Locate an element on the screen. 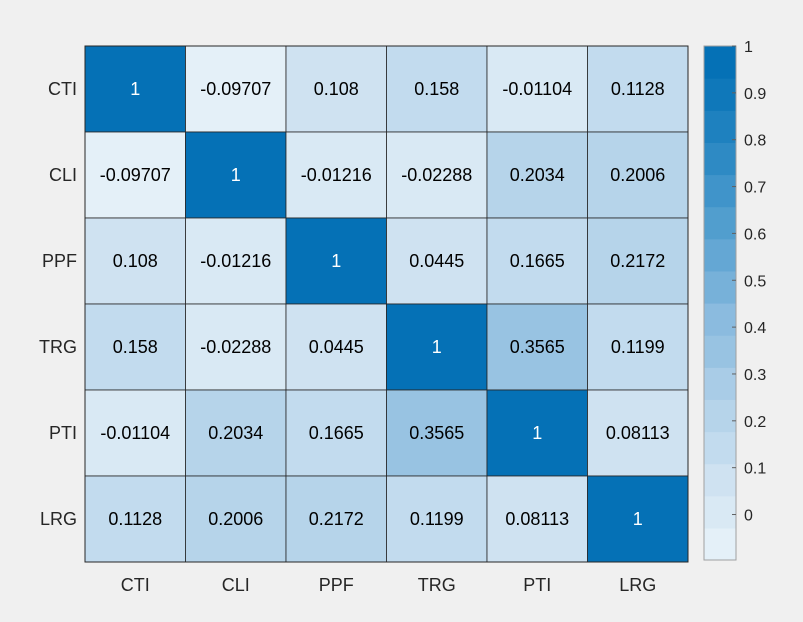  colorbar-tick-label: 0.5 is located at coordinates (755, 281).